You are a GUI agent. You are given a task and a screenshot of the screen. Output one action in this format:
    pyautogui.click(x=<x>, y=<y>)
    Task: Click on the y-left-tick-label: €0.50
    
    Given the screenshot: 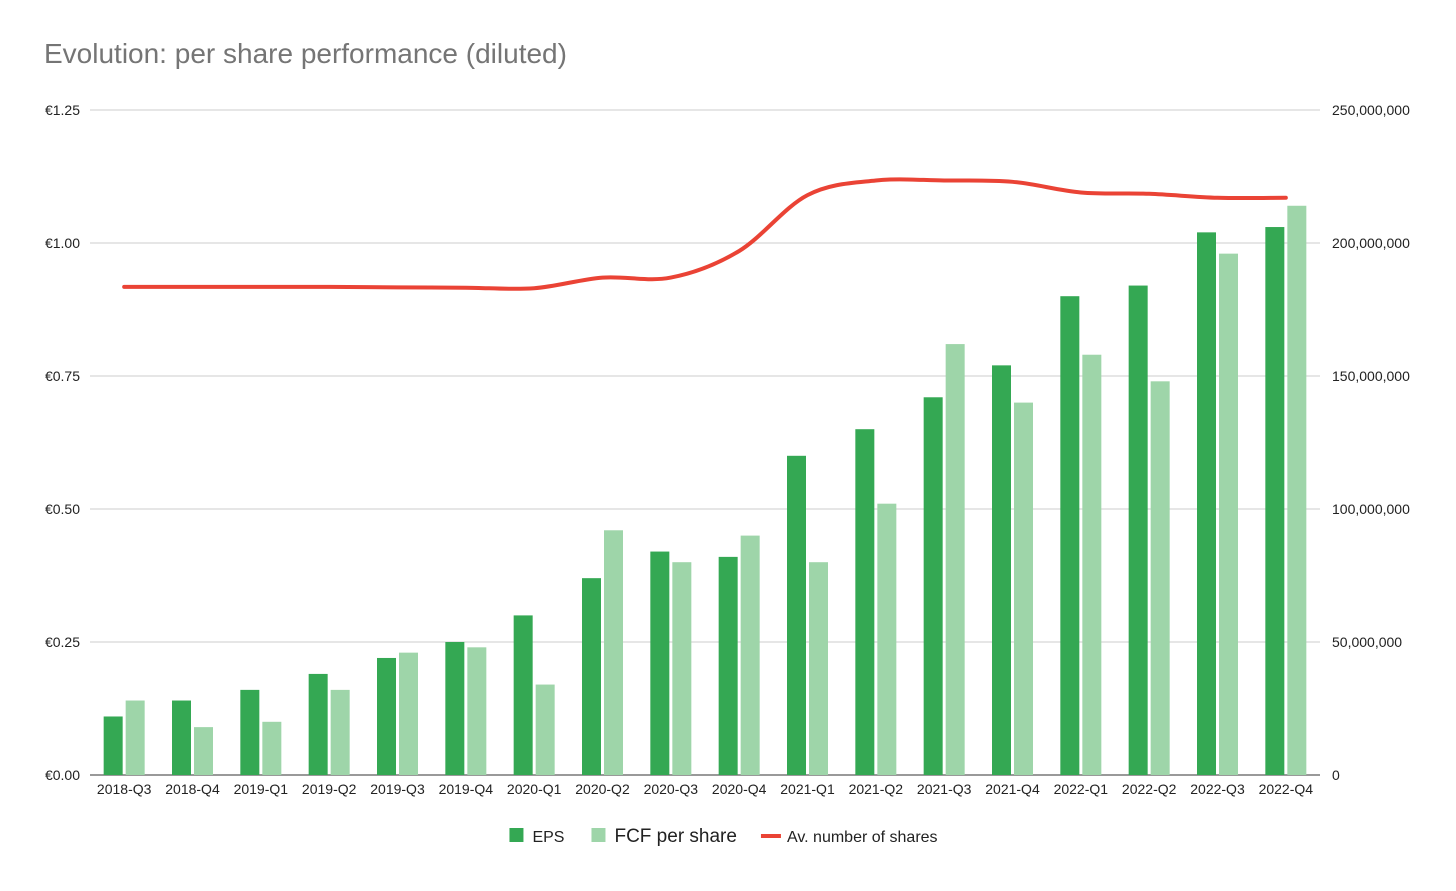 What is the action you would take?
    pyautogui.click(x=62, y=509)
    